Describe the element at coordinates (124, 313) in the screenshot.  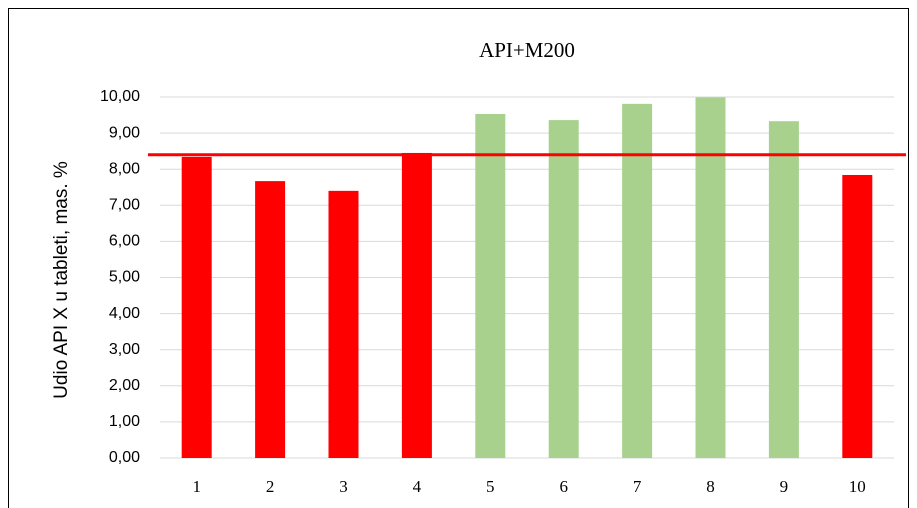
I see `y-tick-label: 4,00` at that location.